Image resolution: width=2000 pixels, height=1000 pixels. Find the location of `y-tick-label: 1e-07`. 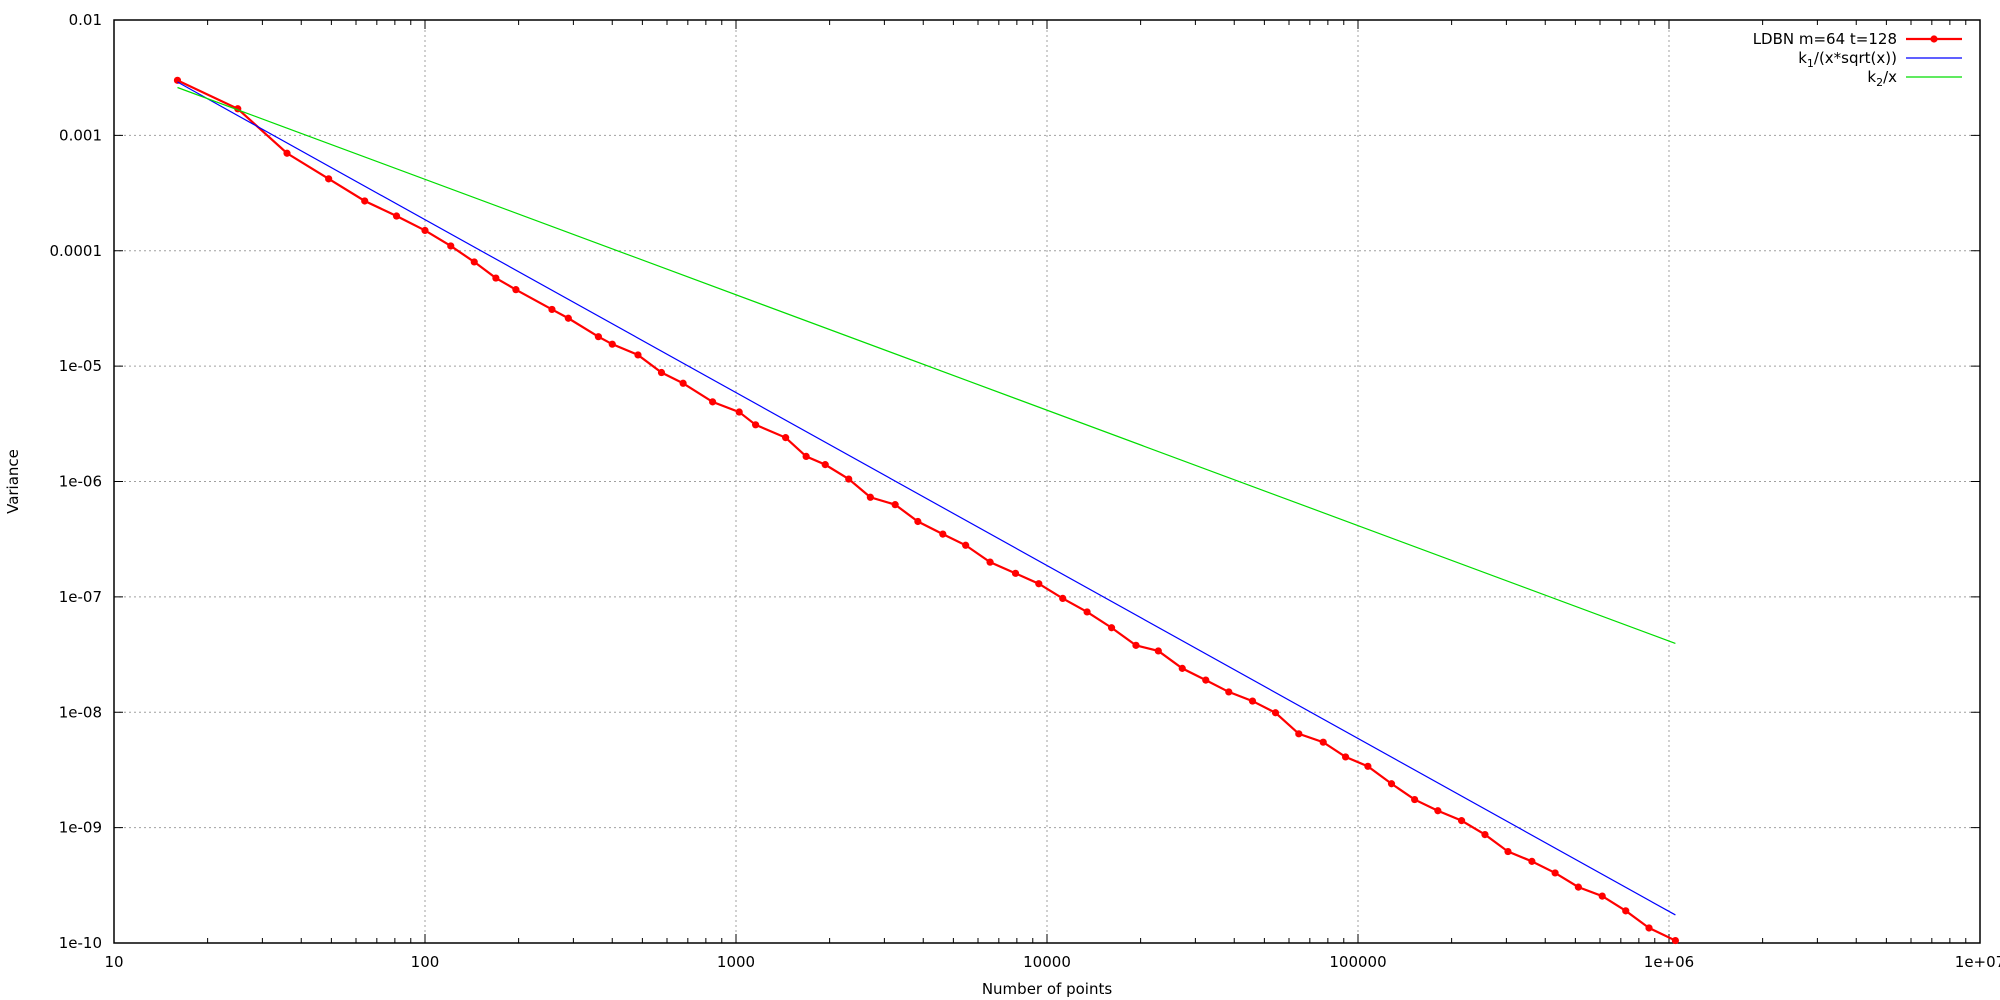

y-tick-label: 1e-07 is located at coordinates (80, 597).